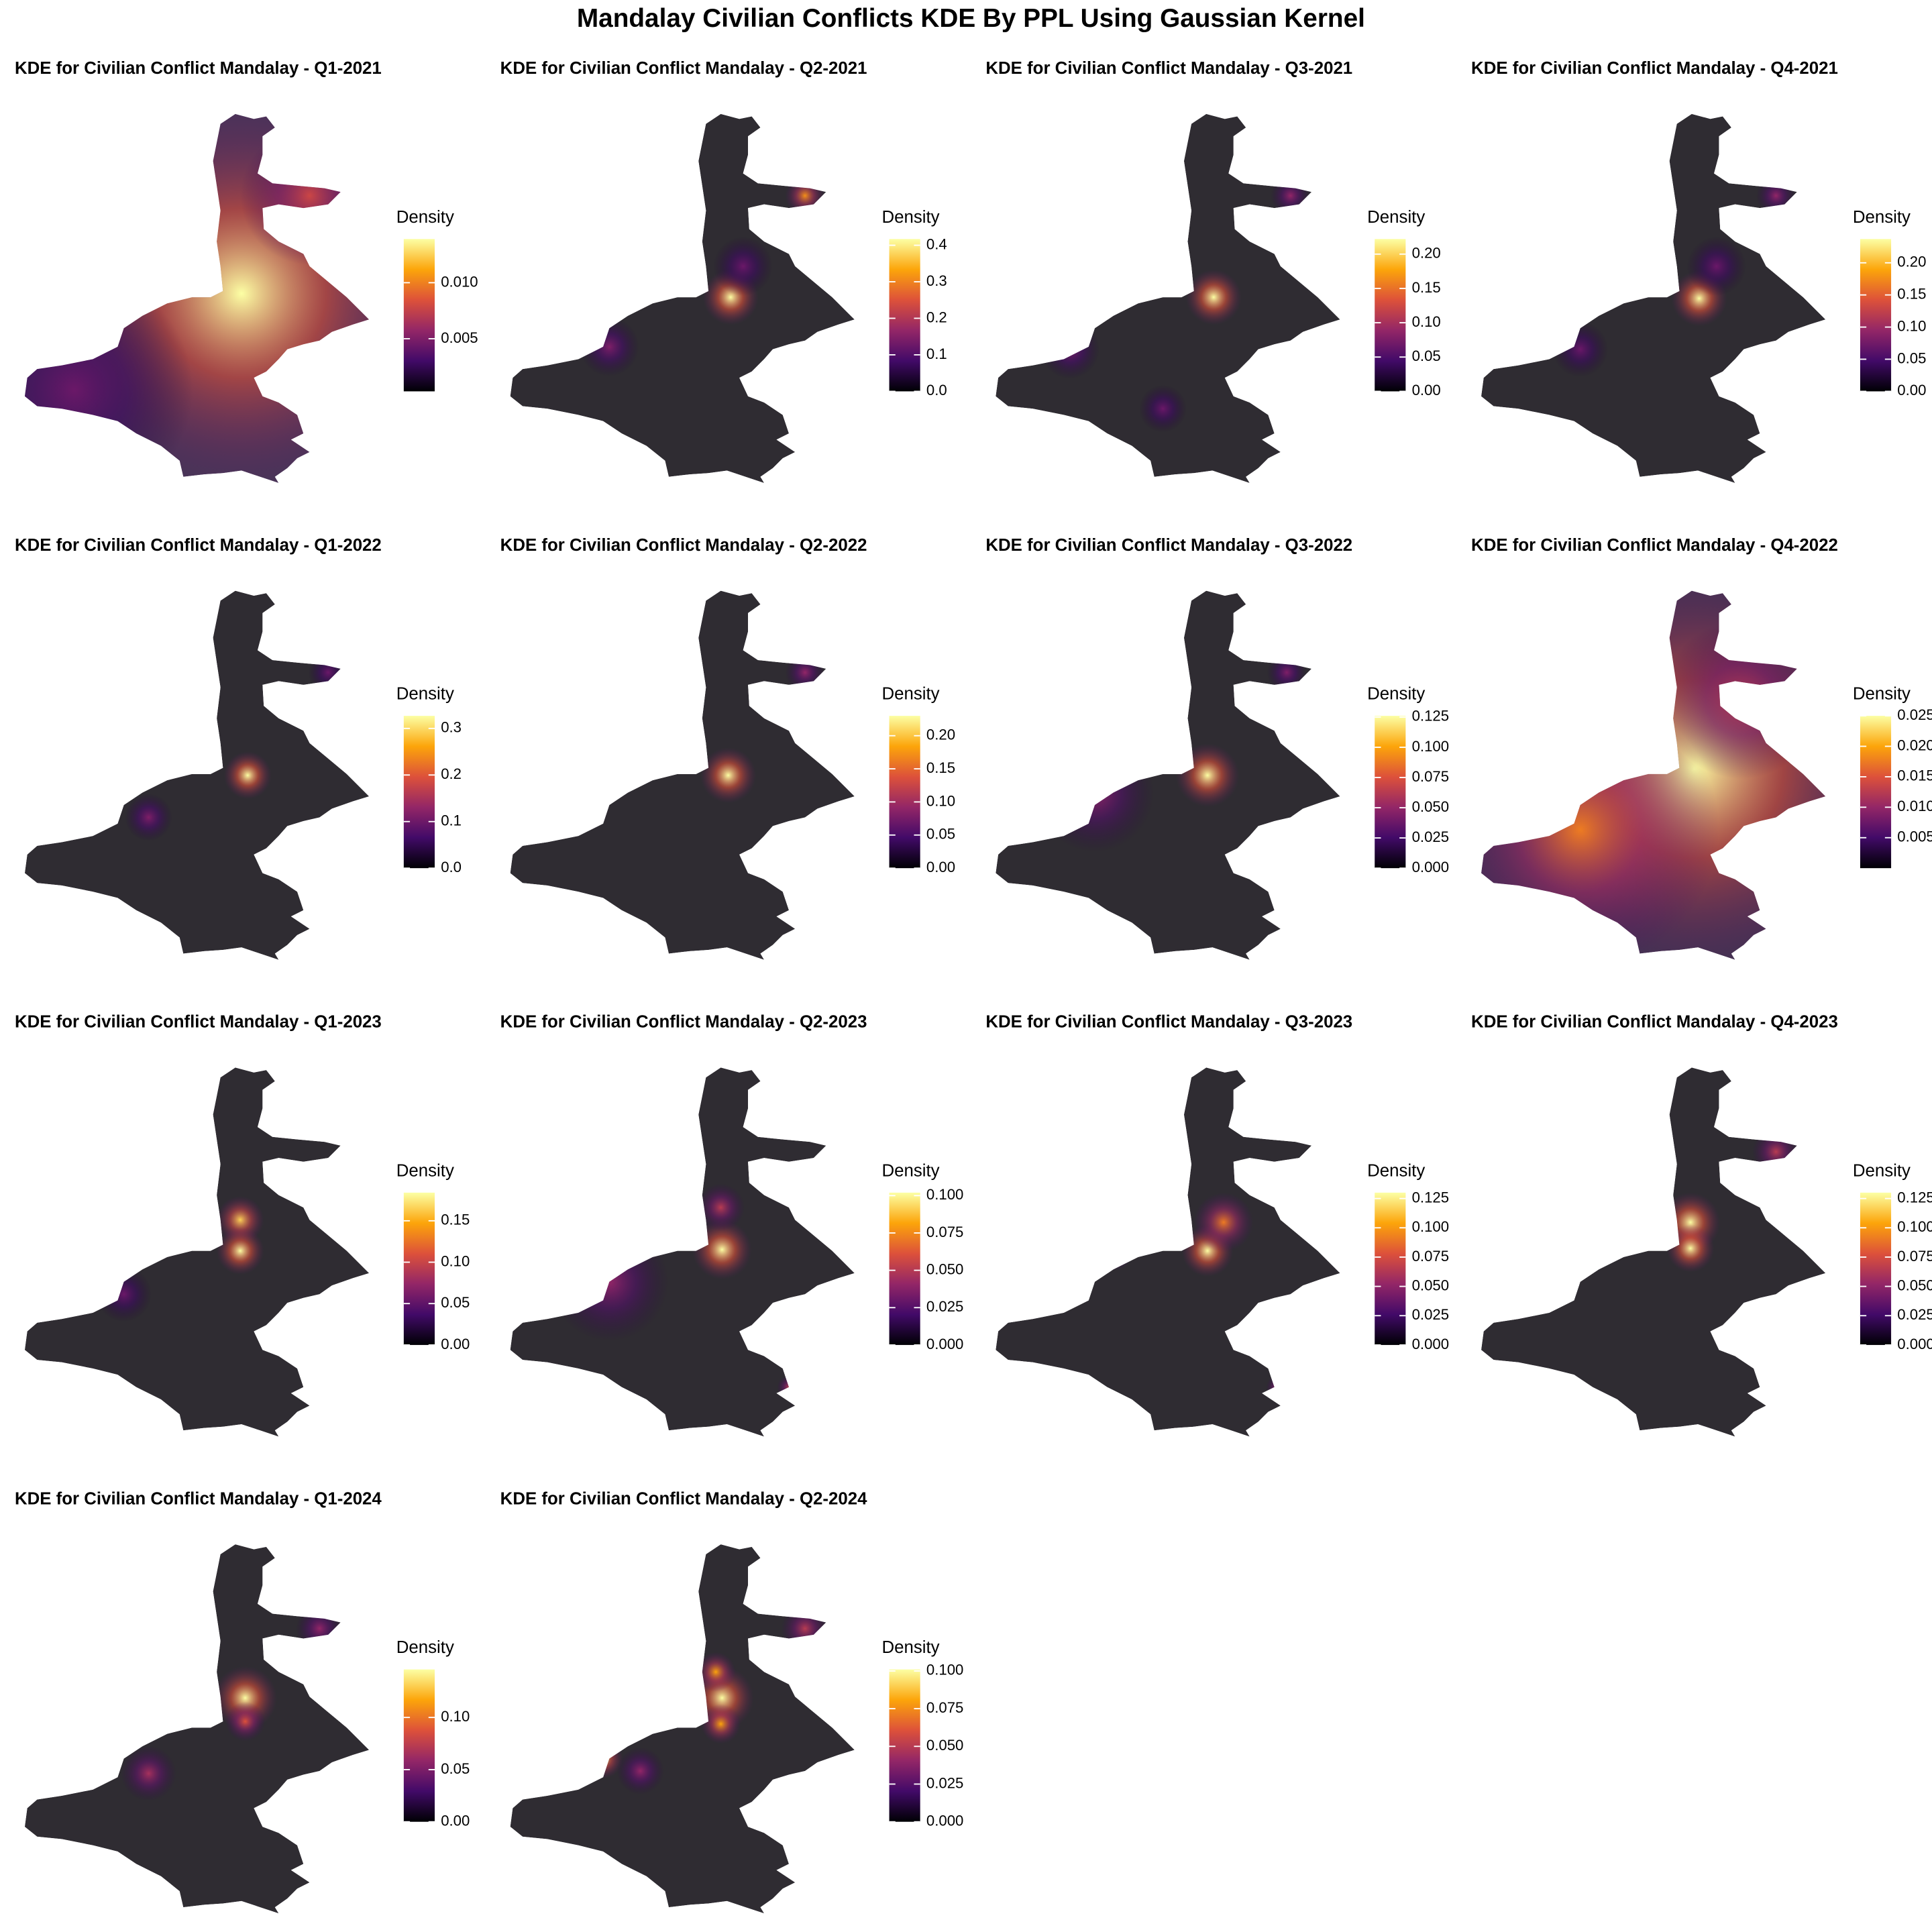  I want to click on colorbar-tick-label: 0.2, so click(936, 317).